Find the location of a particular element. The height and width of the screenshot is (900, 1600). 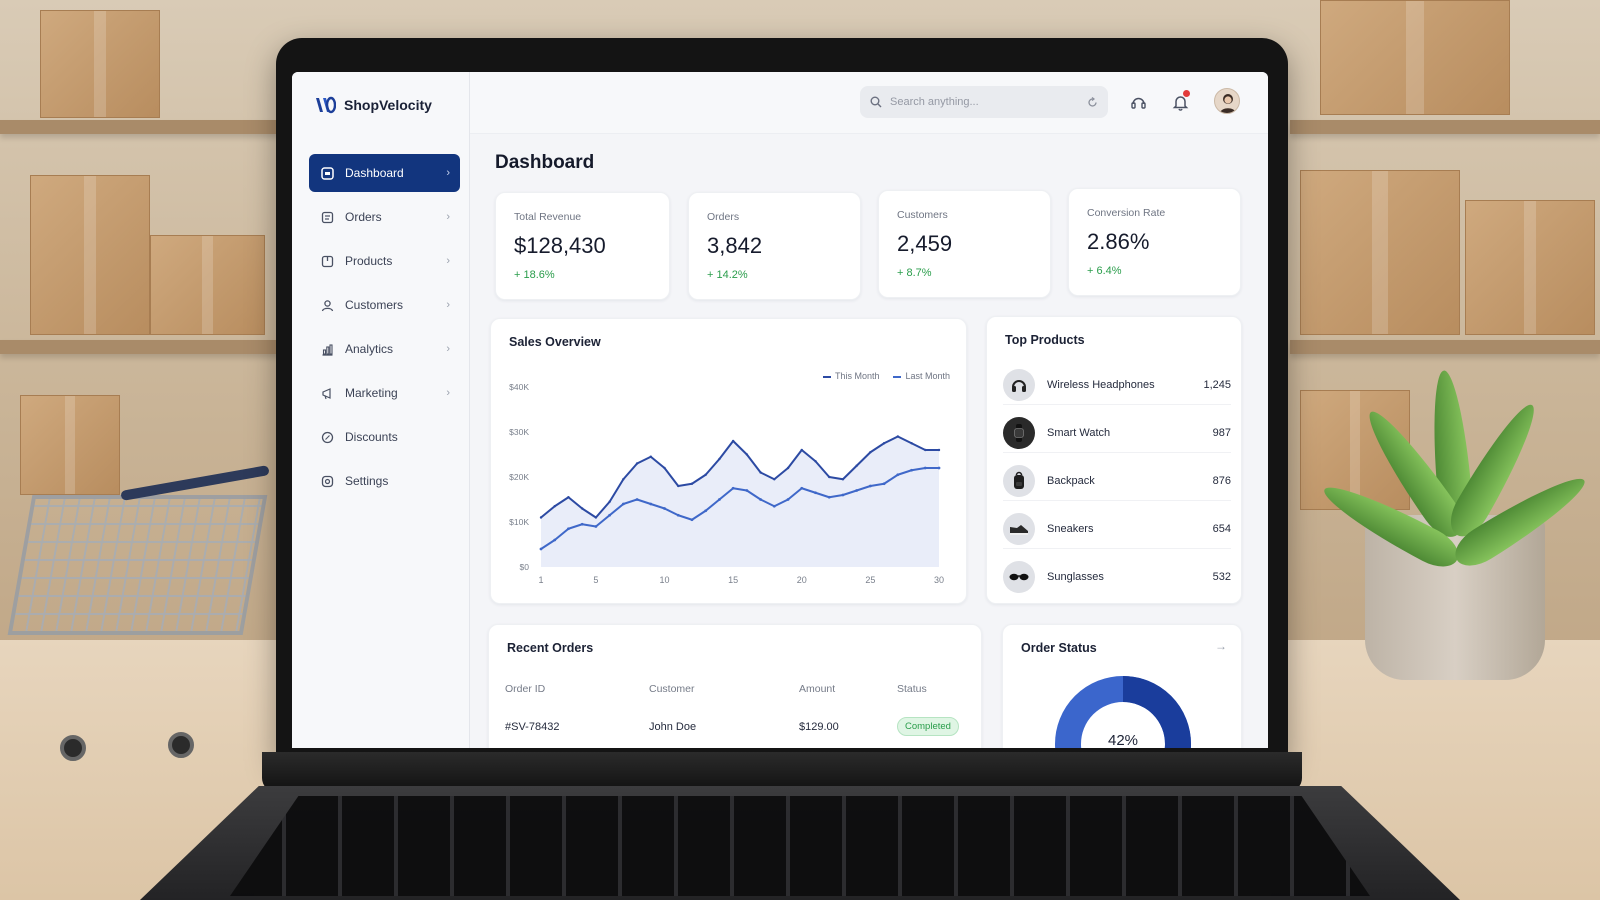

customers-icon is located at coordinates (327, 305).